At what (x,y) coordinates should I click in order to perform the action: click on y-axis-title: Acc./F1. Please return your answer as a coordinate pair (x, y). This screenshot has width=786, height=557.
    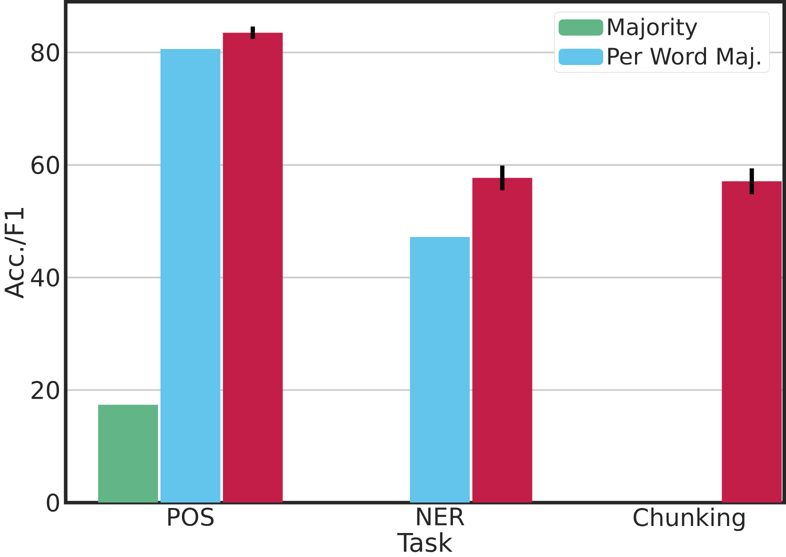
    Looking at the image, I should click on (15, 253).